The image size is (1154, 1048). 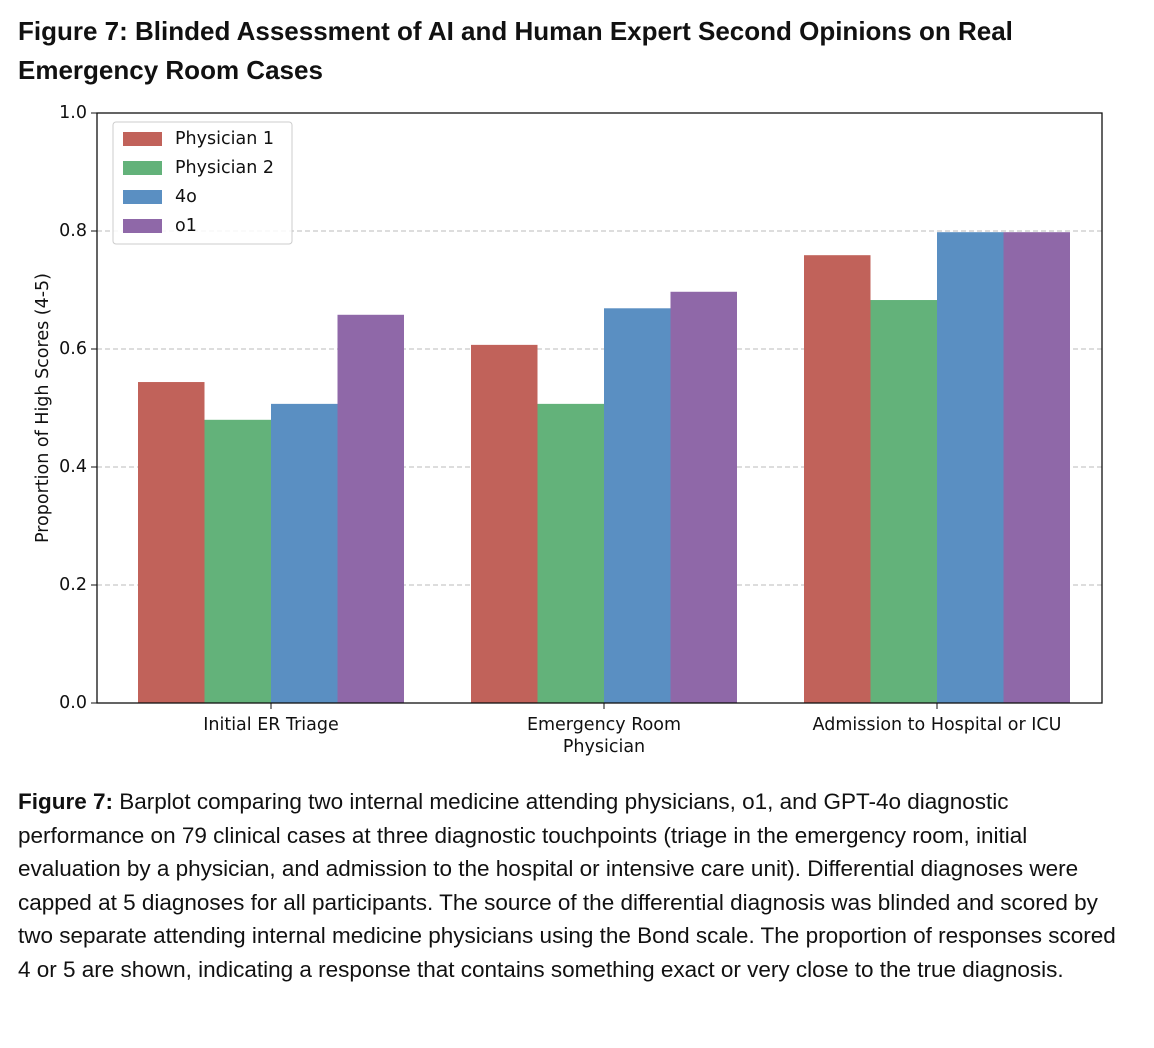 I want to click on legend-label: o1, so click(x=186, y=226).